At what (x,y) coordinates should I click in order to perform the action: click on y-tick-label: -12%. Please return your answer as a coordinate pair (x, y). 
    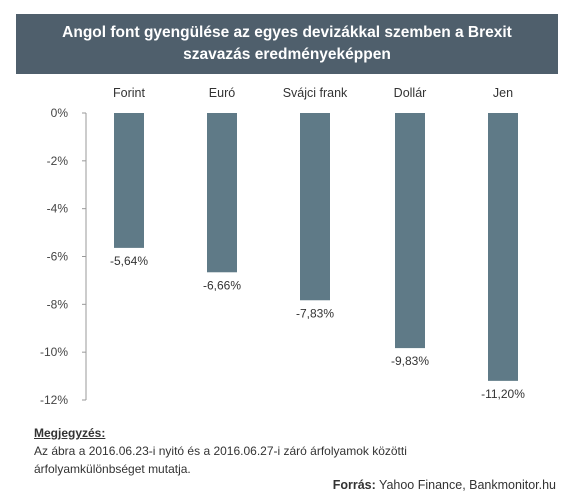
    Looking at the image, I should click on (54, 400).